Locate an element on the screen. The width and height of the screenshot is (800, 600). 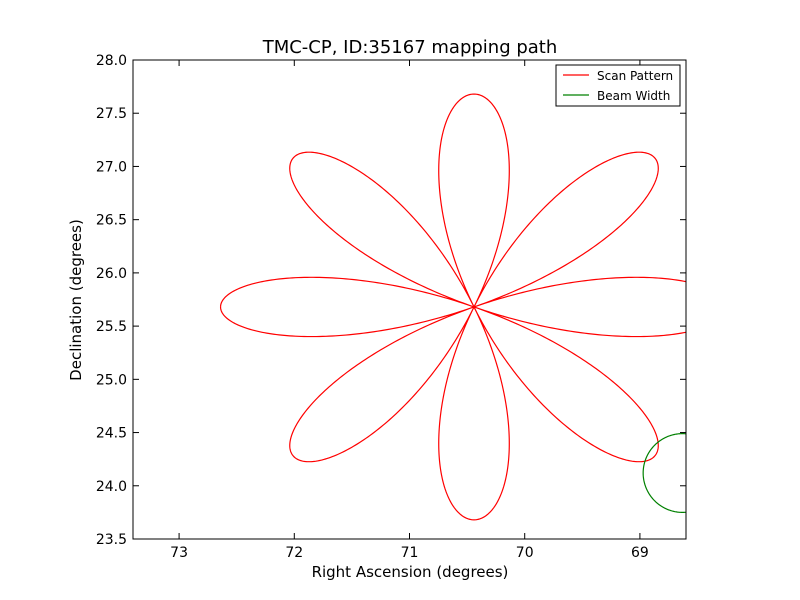
y-tick-label: 28.0 is located at coordinates (111, 61).